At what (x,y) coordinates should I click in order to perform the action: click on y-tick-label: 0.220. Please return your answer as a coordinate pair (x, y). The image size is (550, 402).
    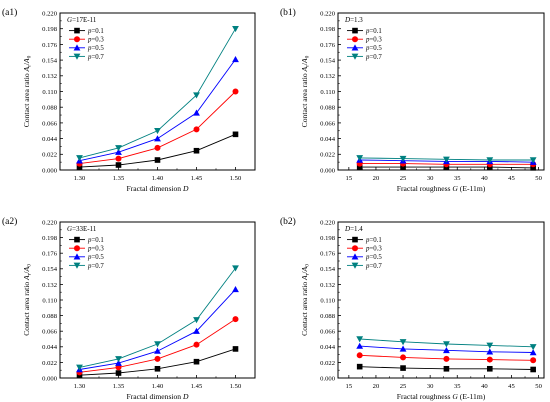
    Looking at the image, I should click on (50, 13).